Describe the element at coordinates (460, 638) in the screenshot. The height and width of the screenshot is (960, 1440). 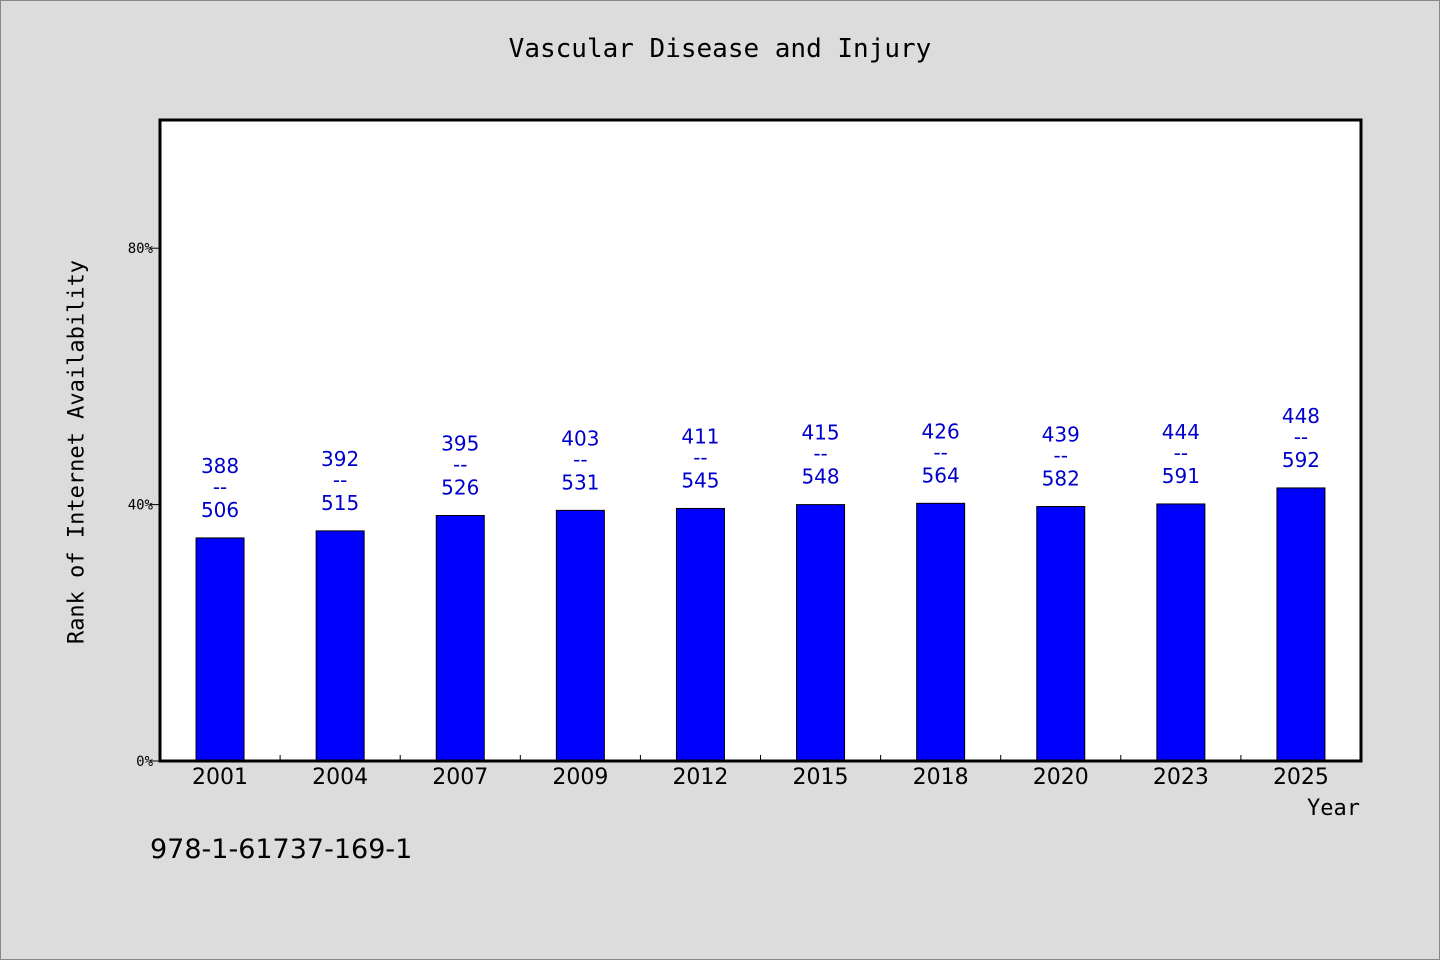
I see `bar-2007` at that location.